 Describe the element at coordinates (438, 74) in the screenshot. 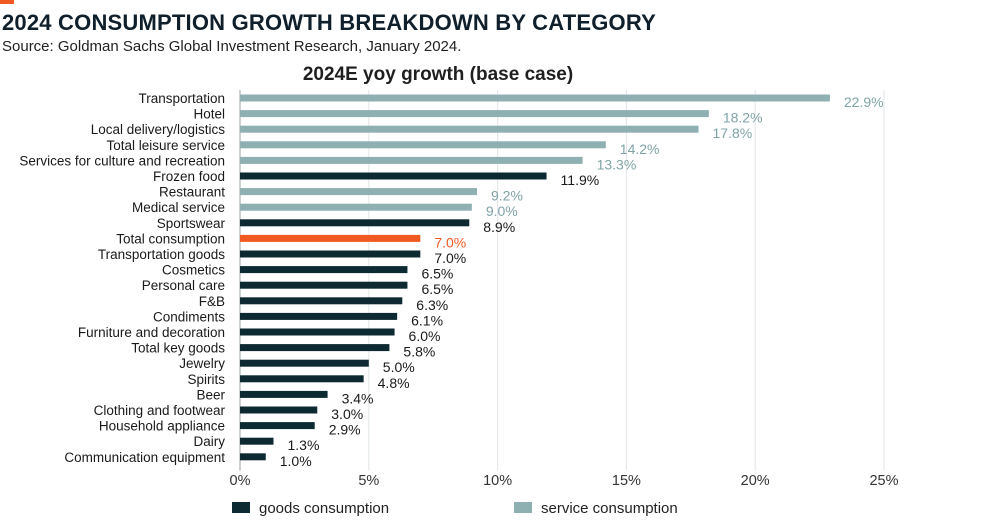

I see `chart-title: 2024E yoy growth (base case)` at that location.